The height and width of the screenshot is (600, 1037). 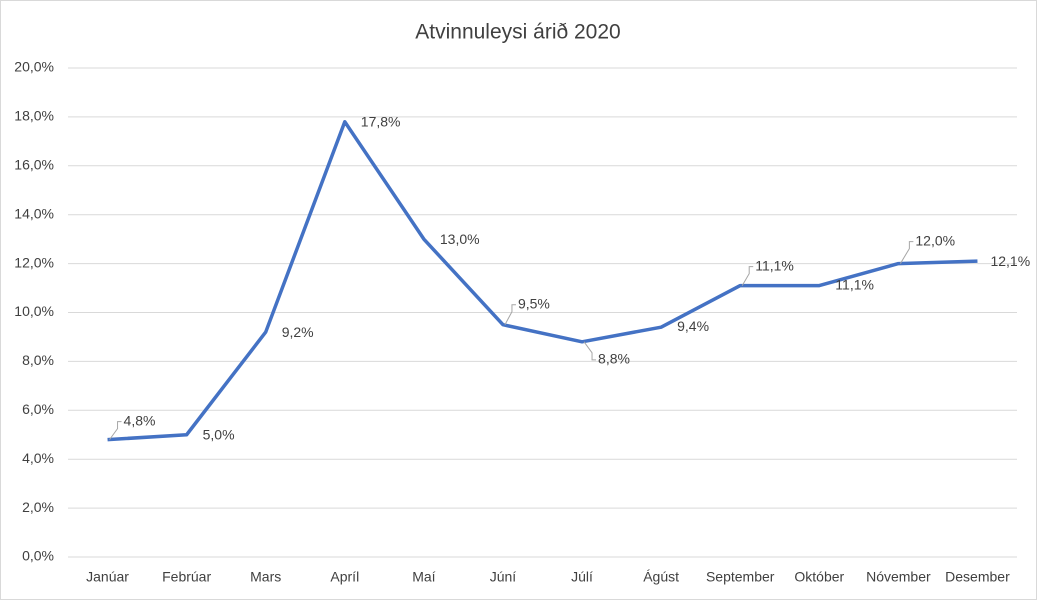 What do you see at coordinates (140, 420) in the screenshot?
I see `data-label: 4,8%` at bounding box center [140, 420].